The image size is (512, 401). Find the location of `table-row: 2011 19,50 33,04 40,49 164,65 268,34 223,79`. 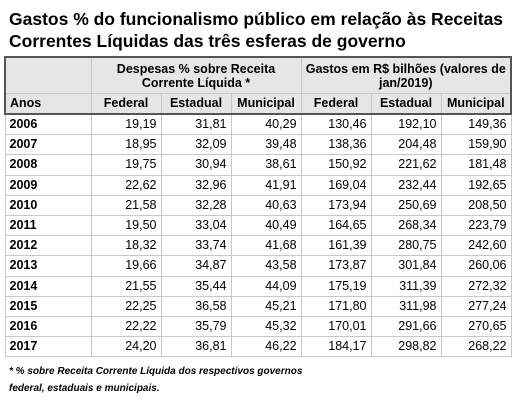

table-row: 2011 19,50 33,04 40,49 164,65 268,34 223,79 is located at coordinates (258, 226).